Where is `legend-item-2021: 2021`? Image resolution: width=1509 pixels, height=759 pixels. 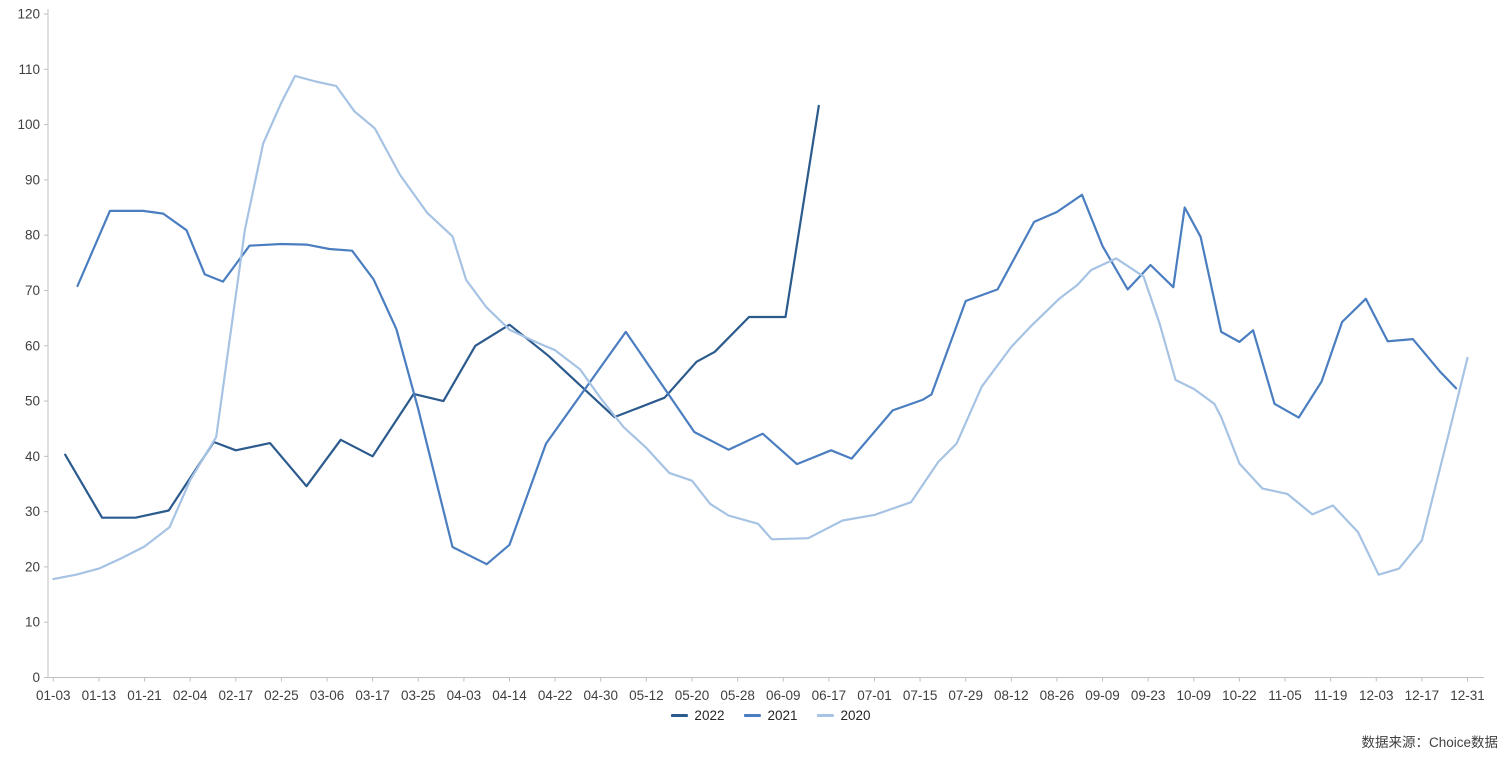 legend-item-2021: 2021 is located at coordinates (770, 715).